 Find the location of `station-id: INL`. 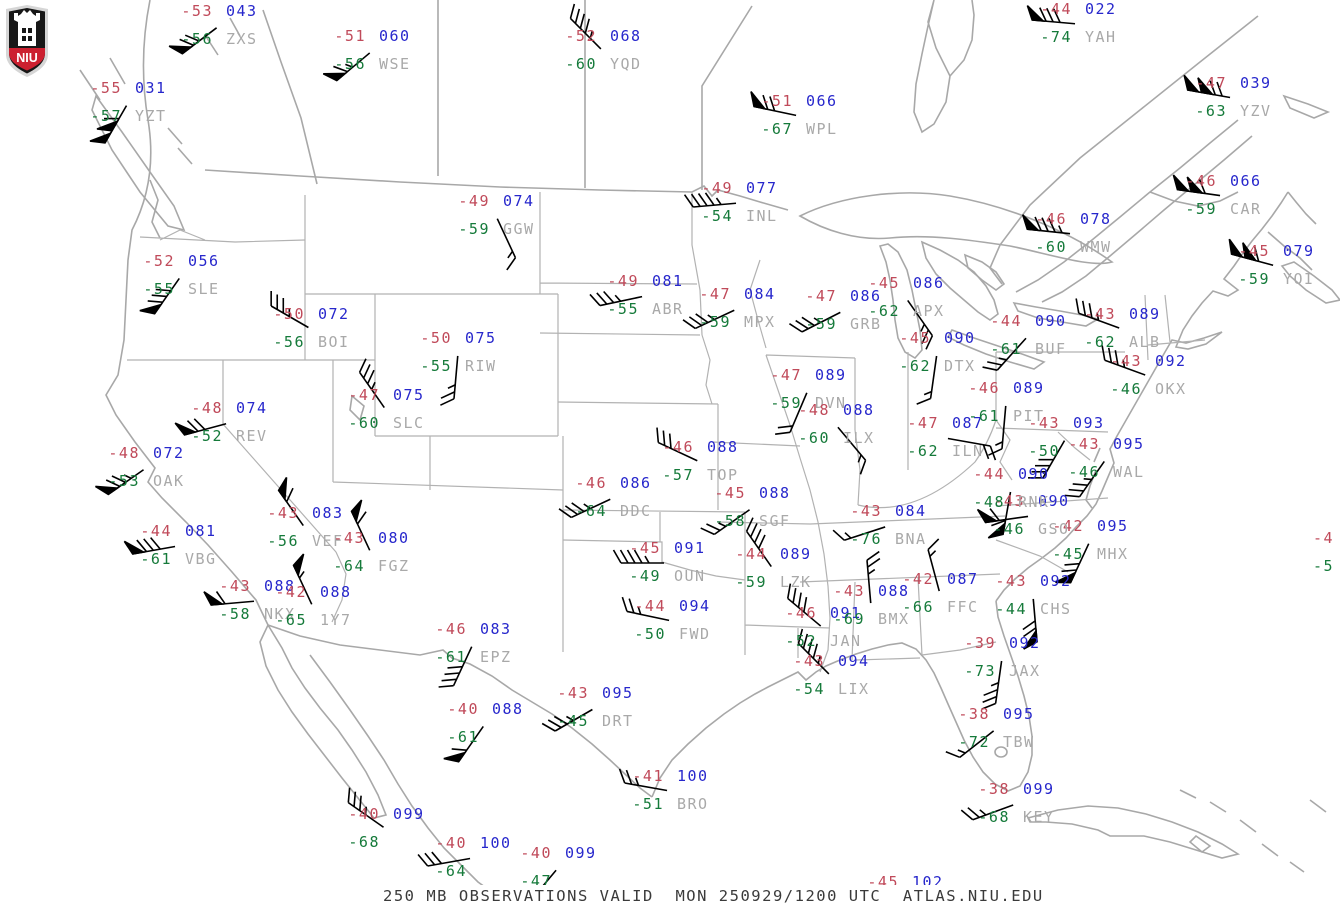

station-id: INL is located at coordinates (762, 216).